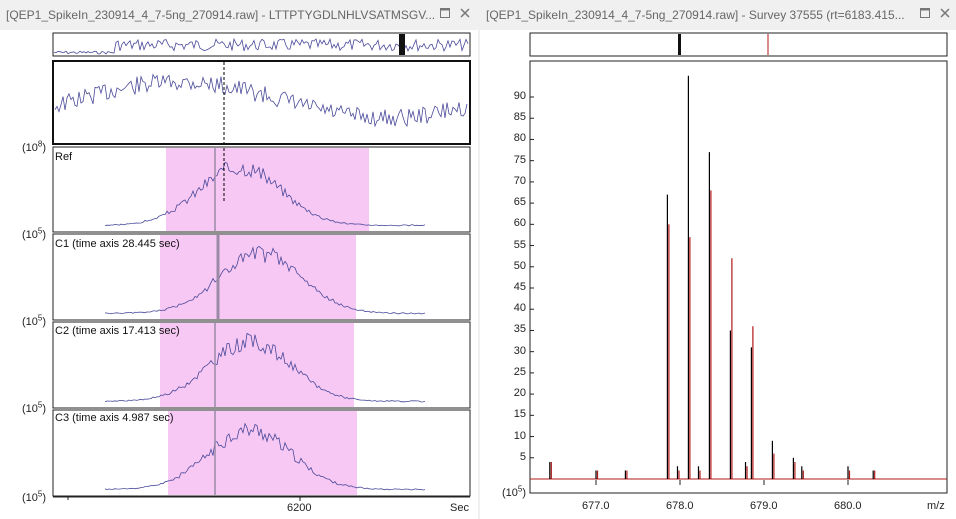 This screenshot has width=956, height=519. I want to click on x-unit-mz: m/z, so click(936, 506).